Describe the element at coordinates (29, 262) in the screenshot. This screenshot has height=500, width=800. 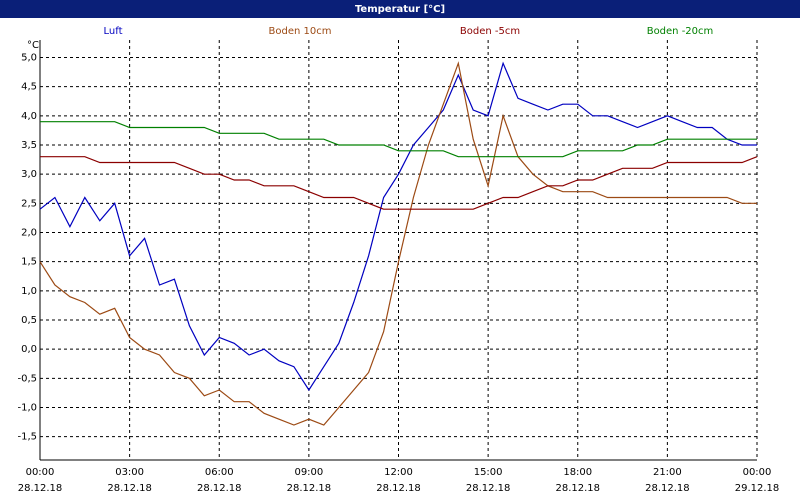
I see `y-tick-label: 1,5` at that location.